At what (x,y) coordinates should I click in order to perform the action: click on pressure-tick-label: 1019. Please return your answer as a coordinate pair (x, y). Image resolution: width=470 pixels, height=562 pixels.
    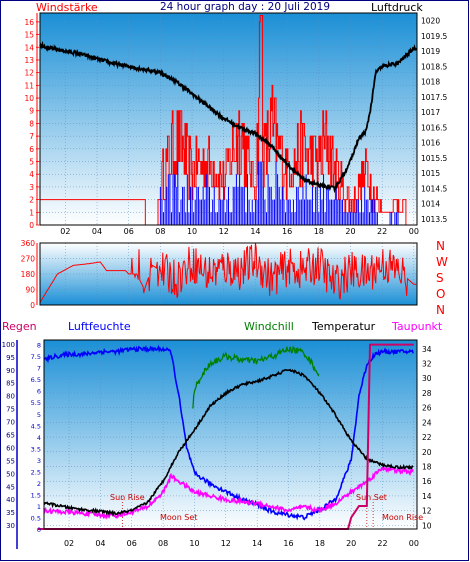
    Looking at the image, I should click on (430, 51).